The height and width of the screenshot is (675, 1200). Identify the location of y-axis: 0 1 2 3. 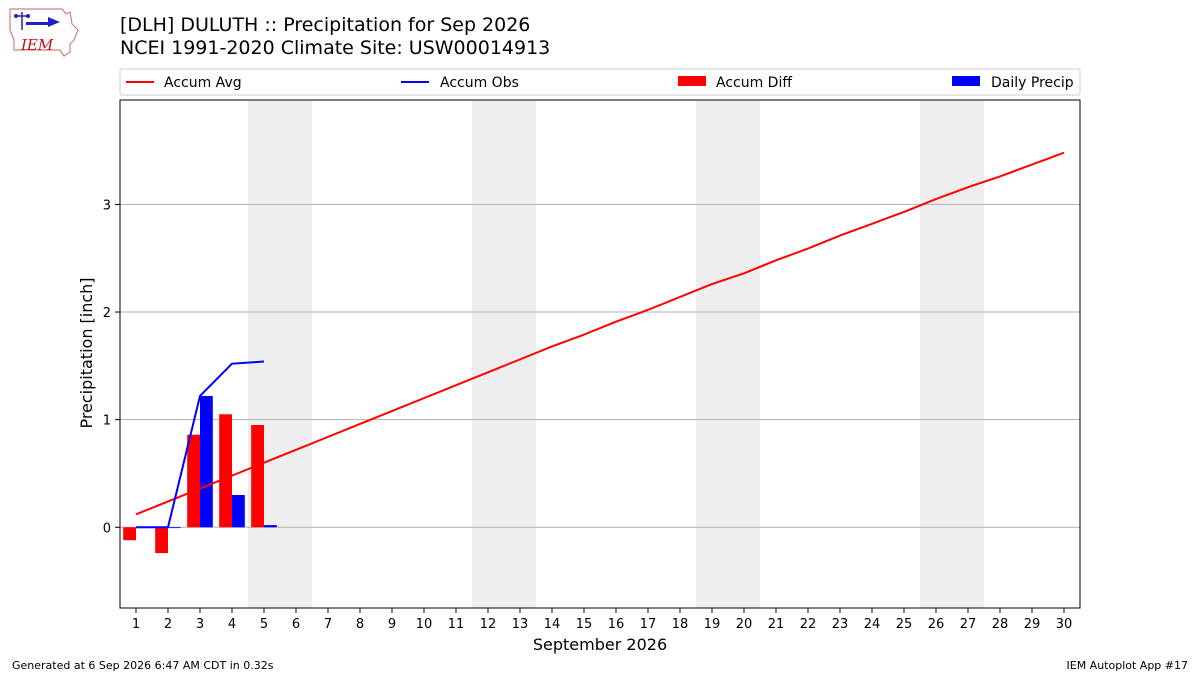
(111, 367).